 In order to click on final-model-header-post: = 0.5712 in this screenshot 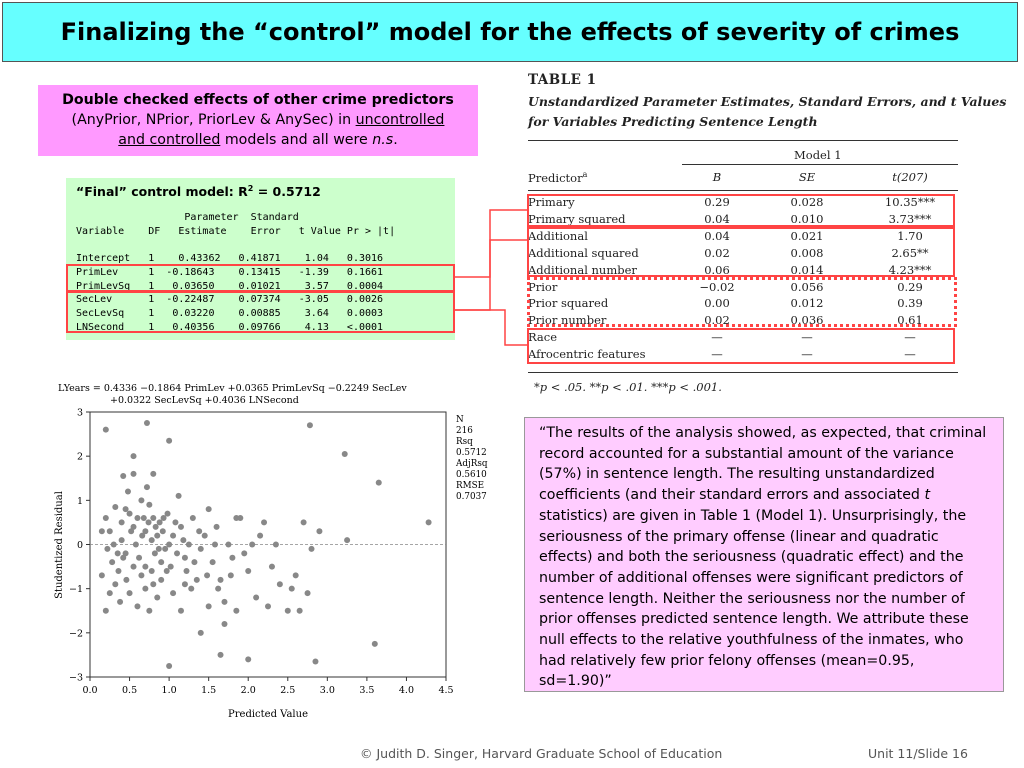, I will do `click(287, 192)`.